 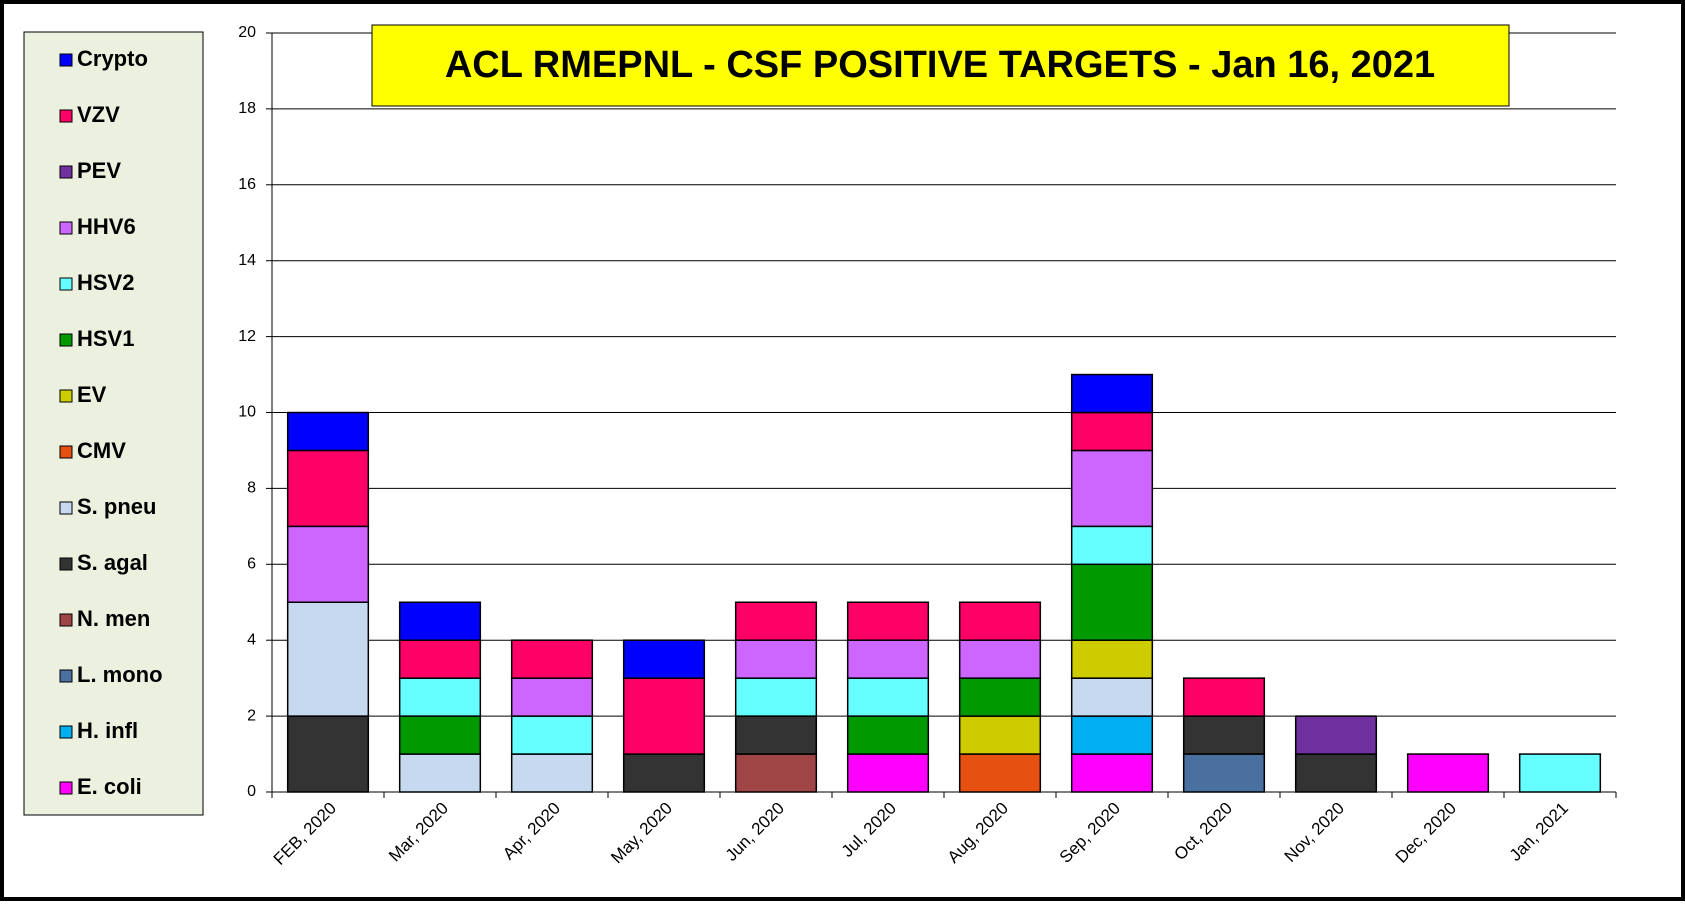 What do you see at coordinates (251, 639) in the screenshot?
I see `y-tick-label: 4` at bounding box center [251, 639].